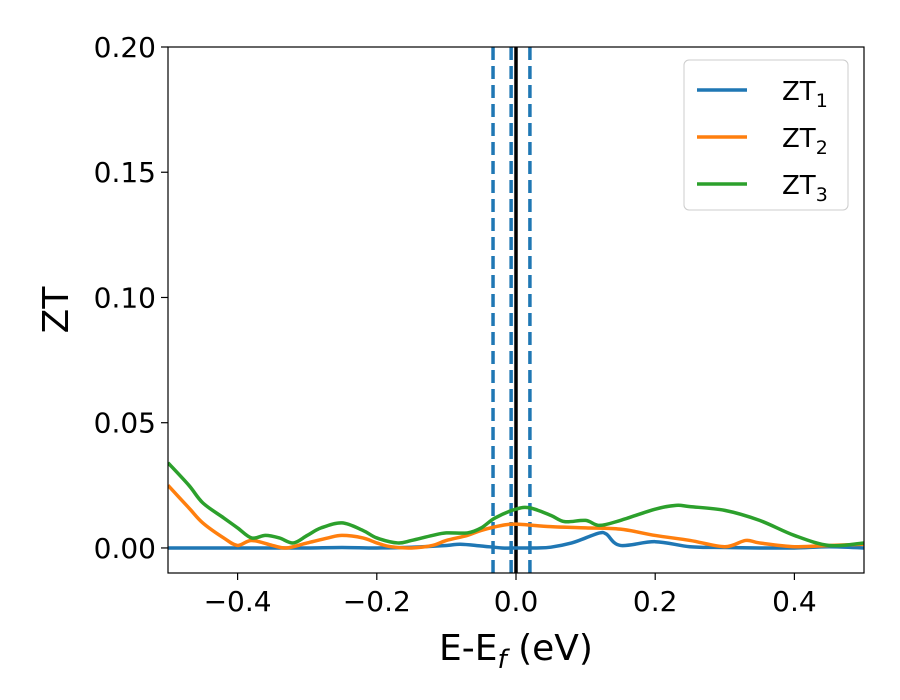  I want to click on x-tick-label: 0.0, so click(516, 601).